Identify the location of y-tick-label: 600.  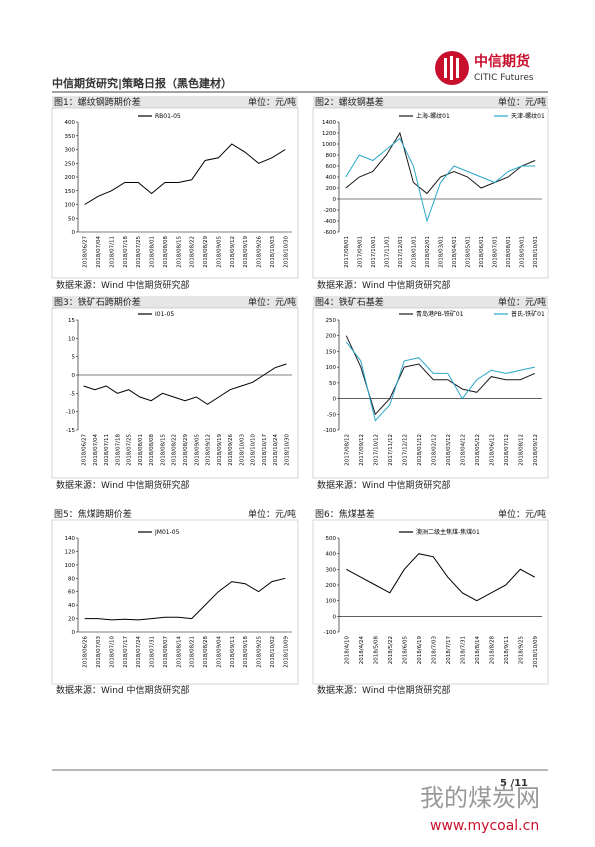
(331, 167).